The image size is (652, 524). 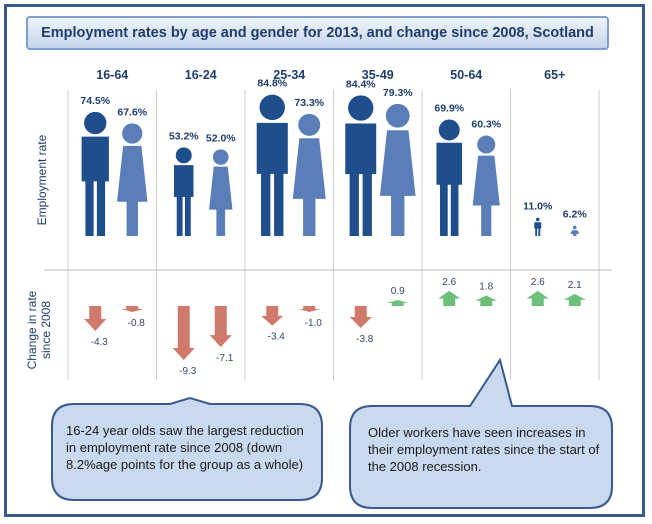 I want to click on change-label: -4.3, so click(x=100, y=342).